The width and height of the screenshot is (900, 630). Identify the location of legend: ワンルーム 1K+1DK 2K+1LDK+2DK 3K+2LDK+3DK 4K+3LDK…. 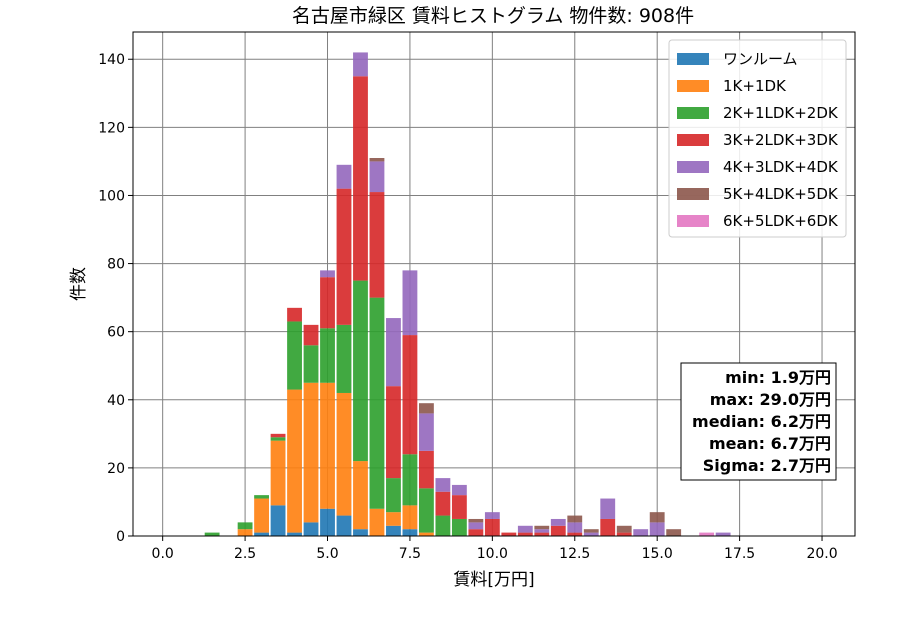
(757, 138).